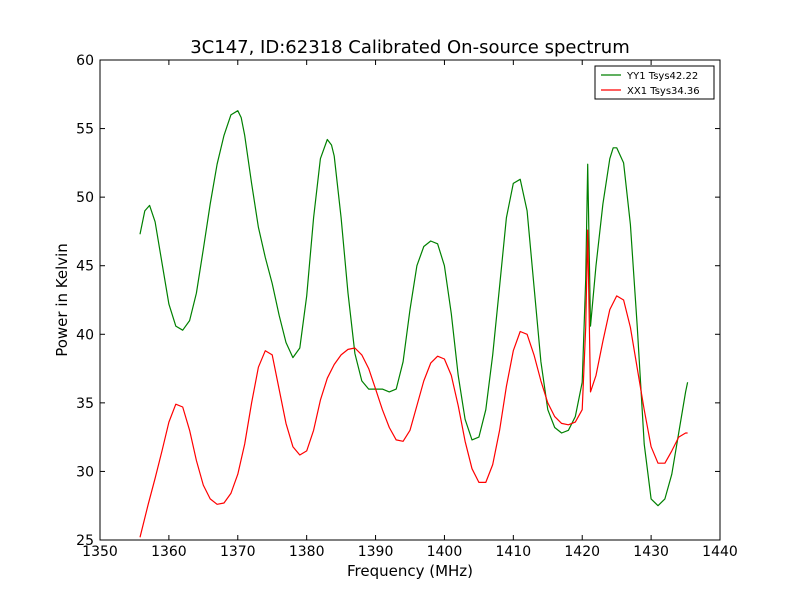 This screenshot has width=800, height=600. Describe the element at coordinates (307, 552) in the screenshot. I see `x-tick-label: 1380` at that location.